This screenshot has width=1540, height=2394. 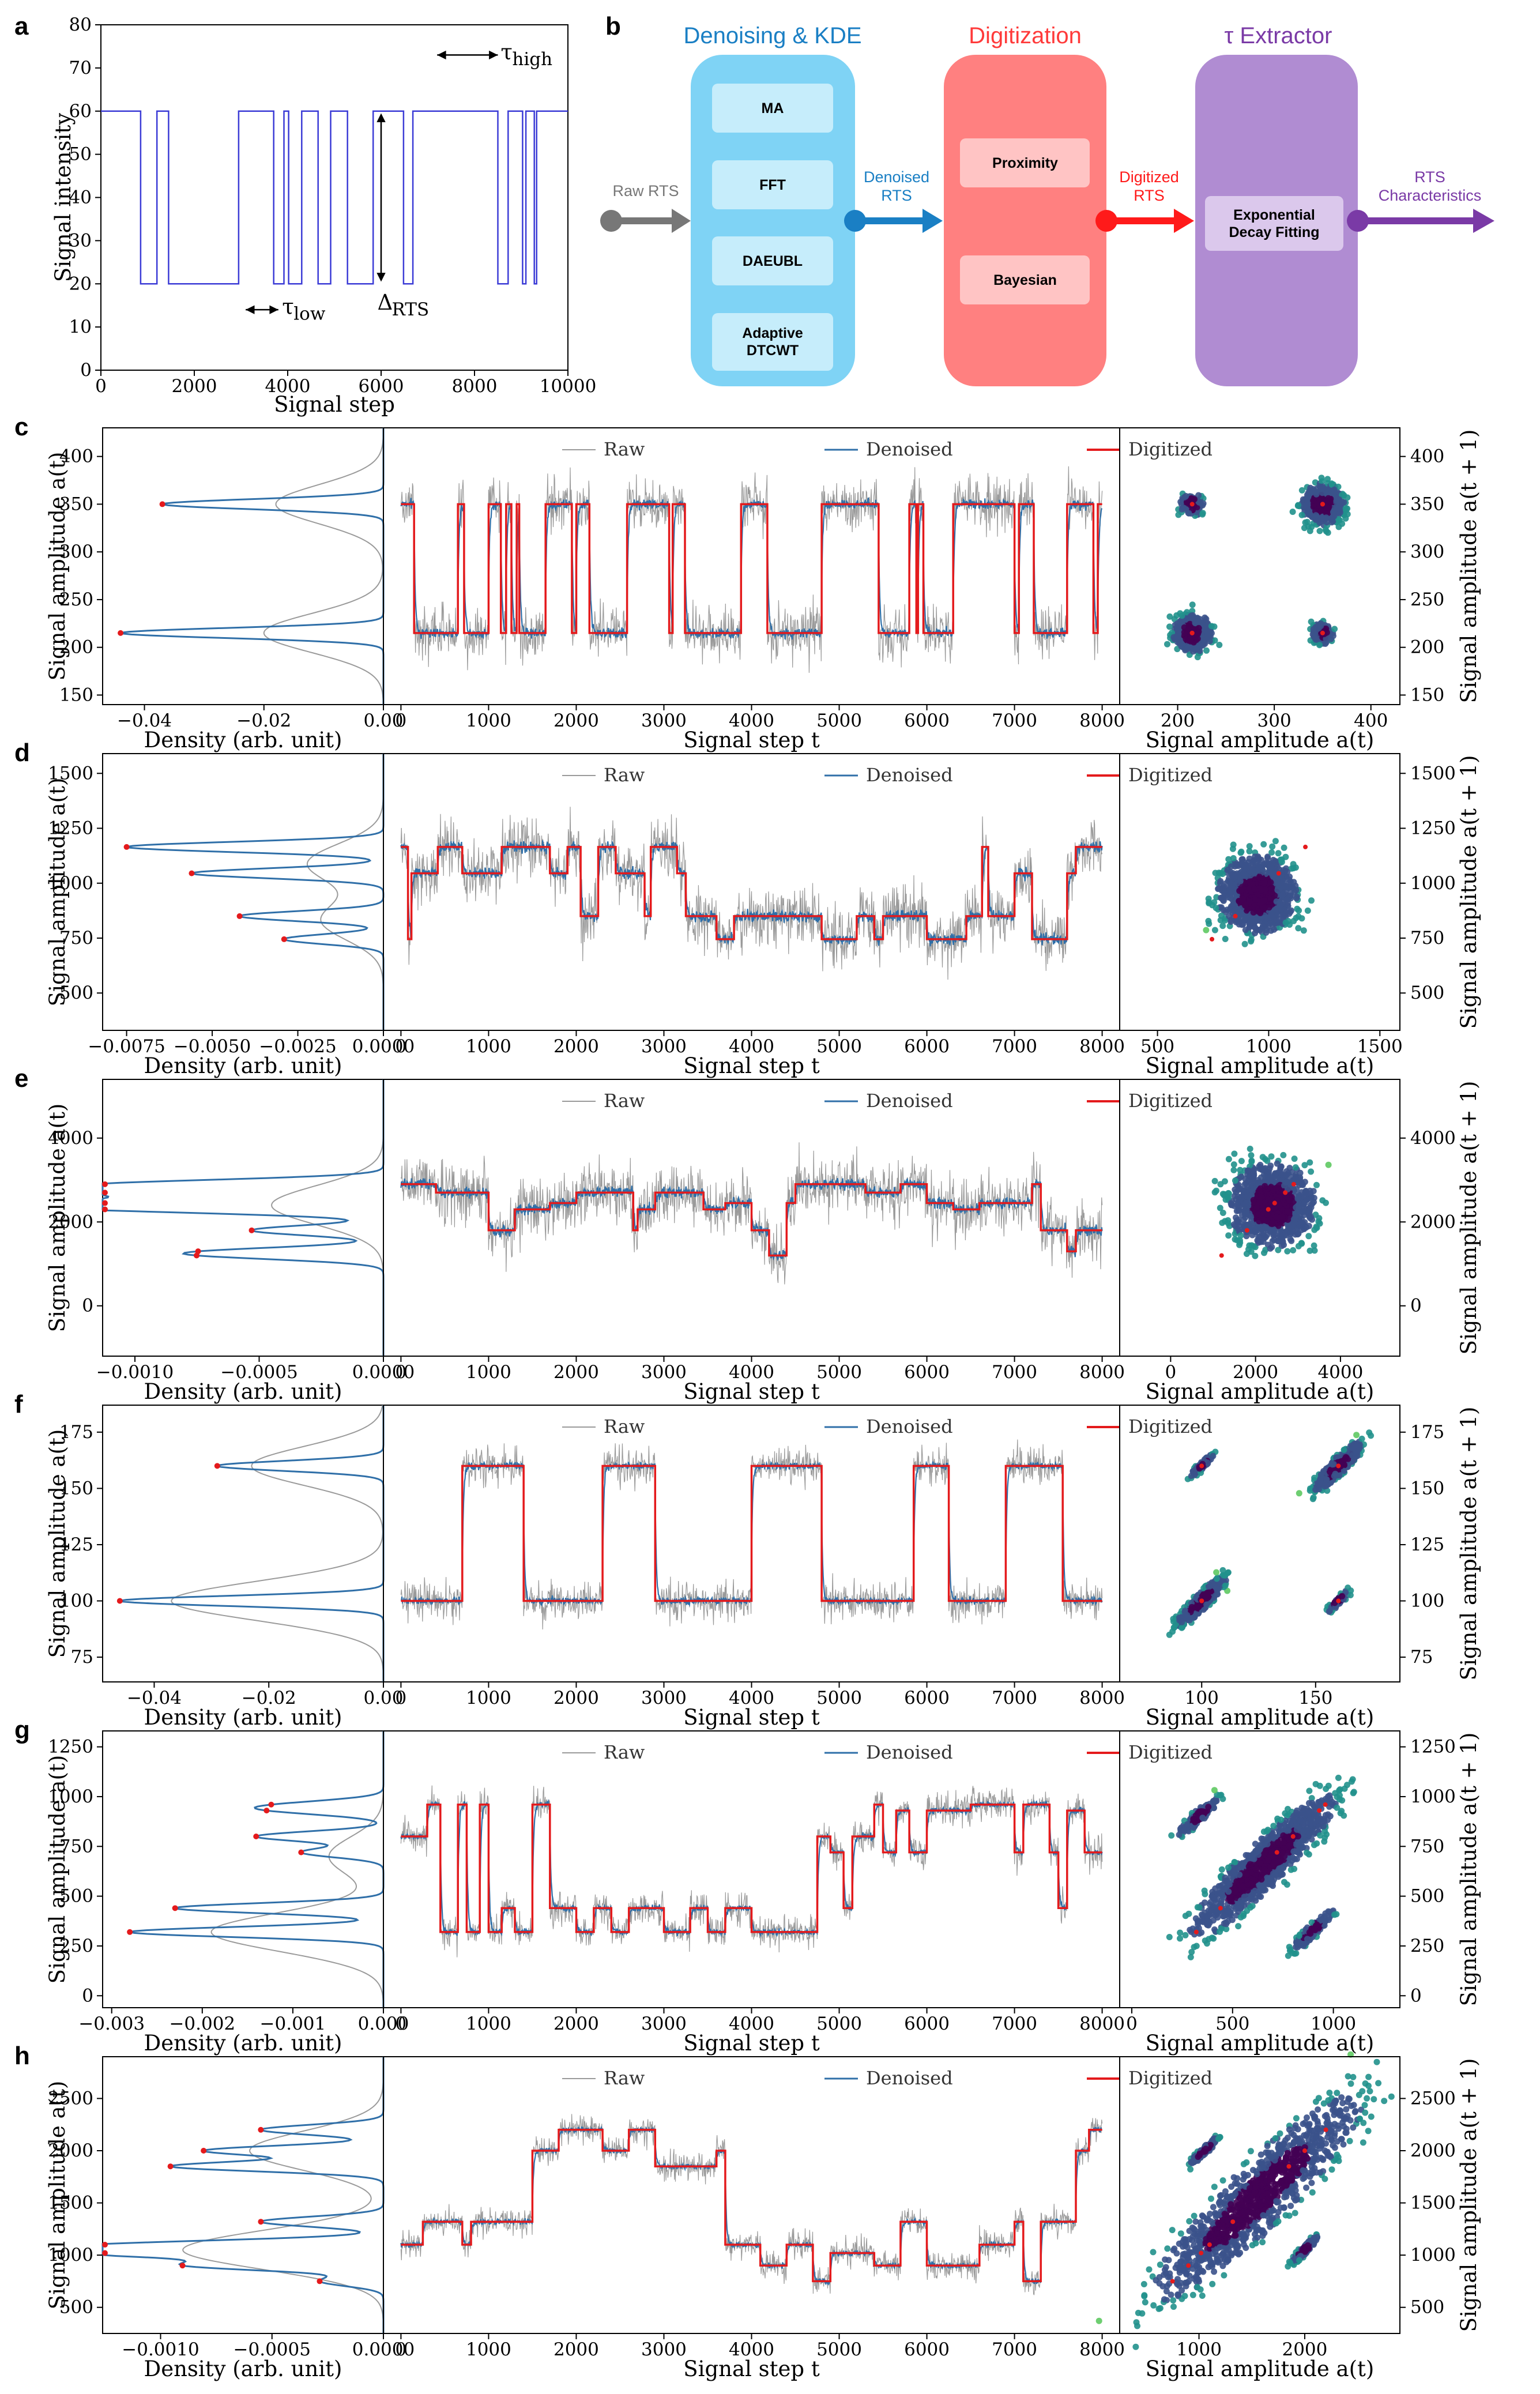 I want to click on method-daeubl: DAEUBL, so click(x=773, y=261).